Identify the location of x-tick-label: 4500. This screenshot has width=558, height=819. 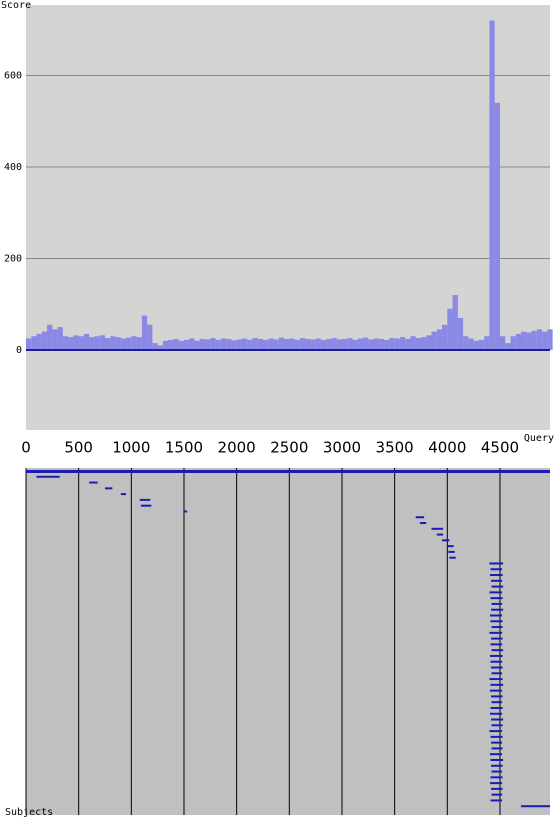
(500, 448).